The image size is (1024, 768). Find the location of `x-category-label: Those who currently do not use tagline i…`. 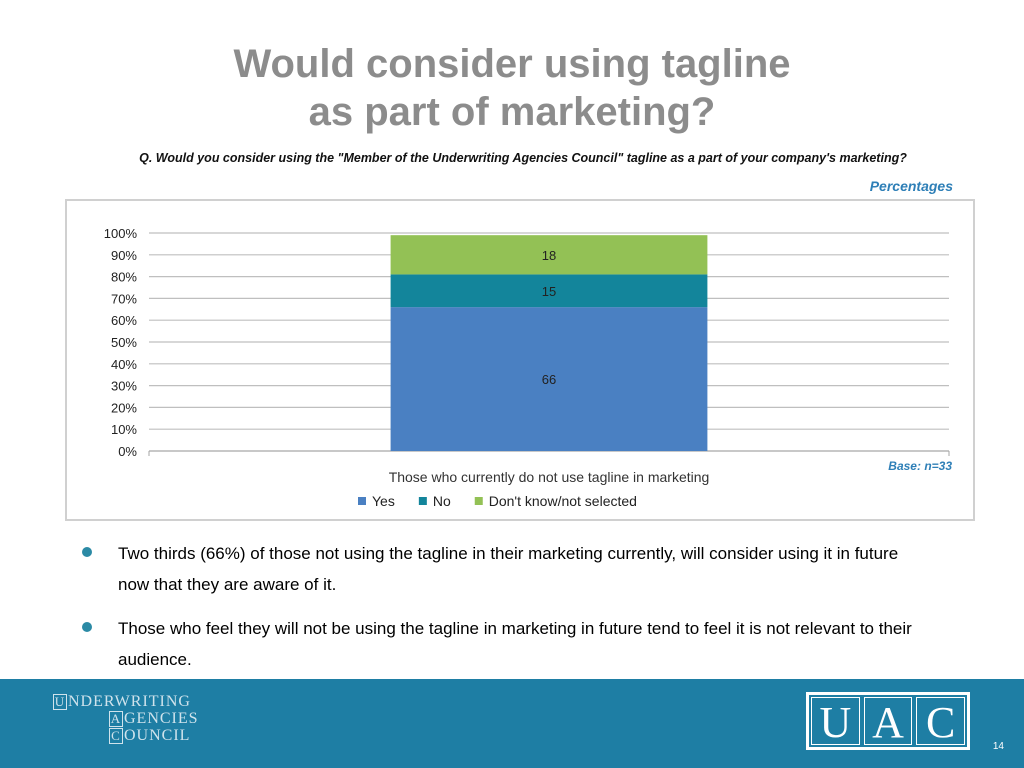

x-category-label: Those who currently do not use tagline i… is located at coordinates (549, 477).